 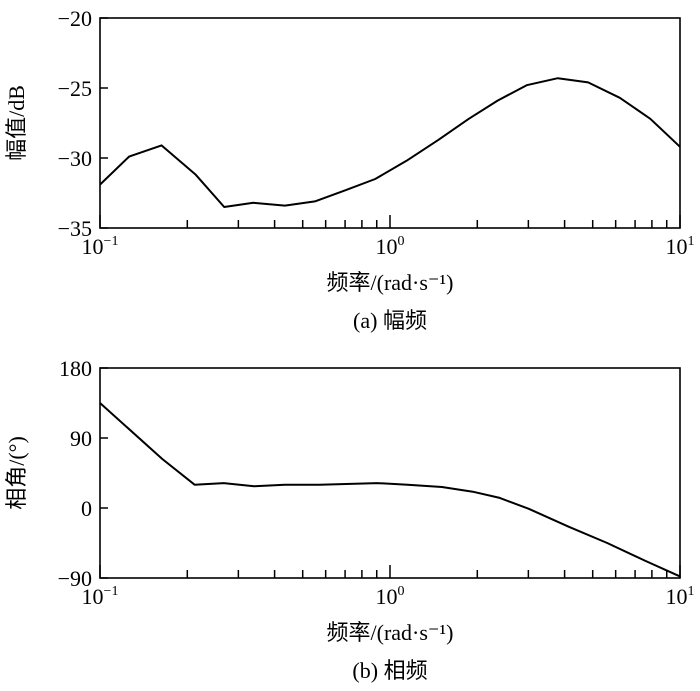 I want to click on y-tick-label: −90, so click(x=75, y=578).